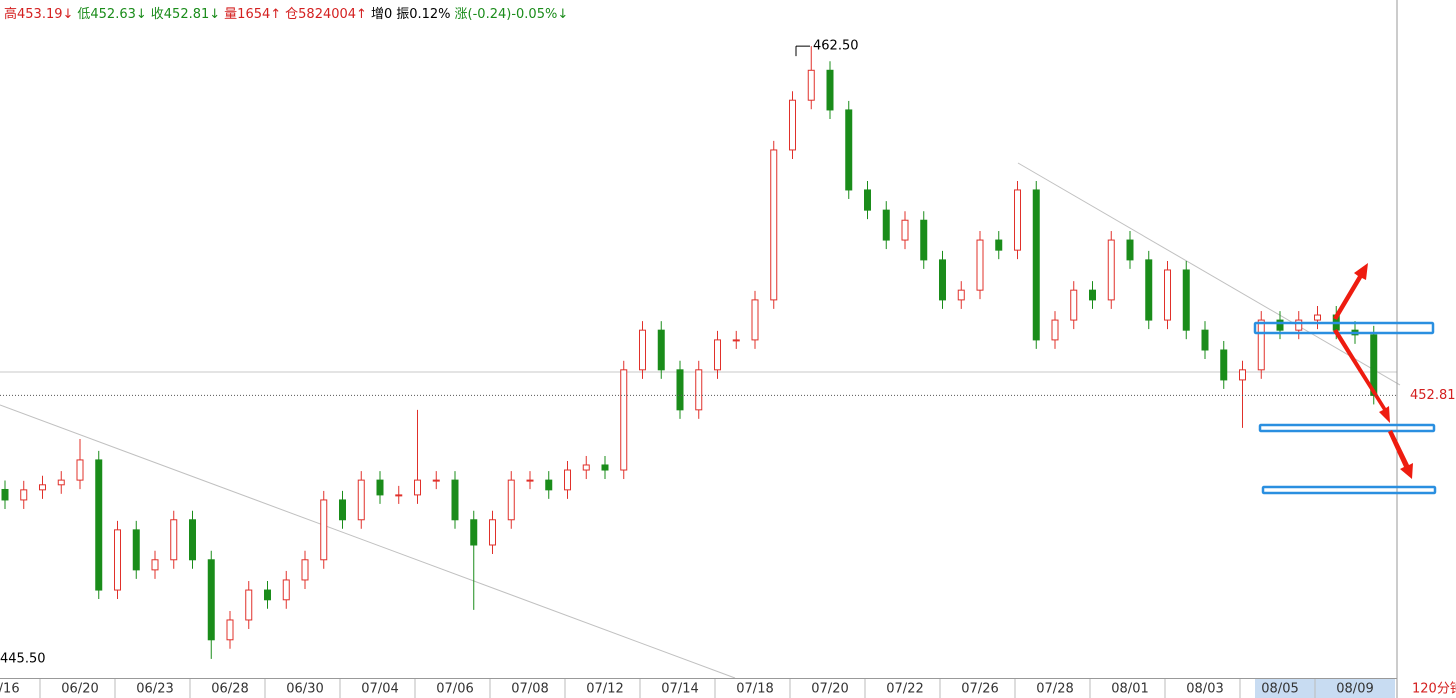  Describe the element at coordinates (185, 14) in the screenshot. I see `header-item: 收452.81↓` at that location.